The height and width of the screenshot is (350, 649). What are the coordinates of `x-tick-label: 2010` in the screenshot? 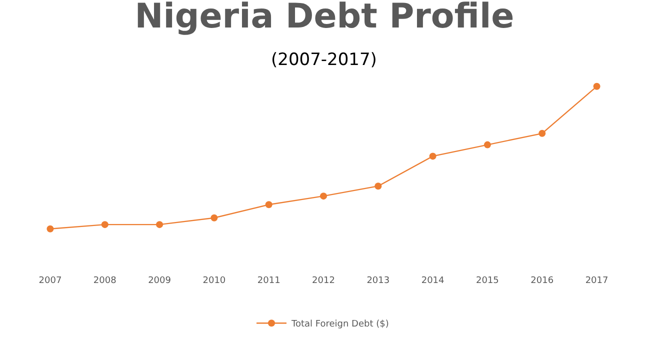 It's located at (214, 281).